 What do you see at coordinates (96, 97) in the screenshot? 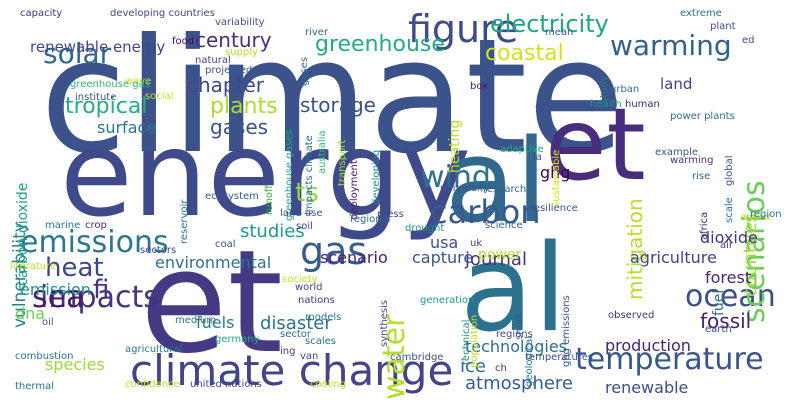
I see `cloud-word: institute` at bounding box center [96, 97].